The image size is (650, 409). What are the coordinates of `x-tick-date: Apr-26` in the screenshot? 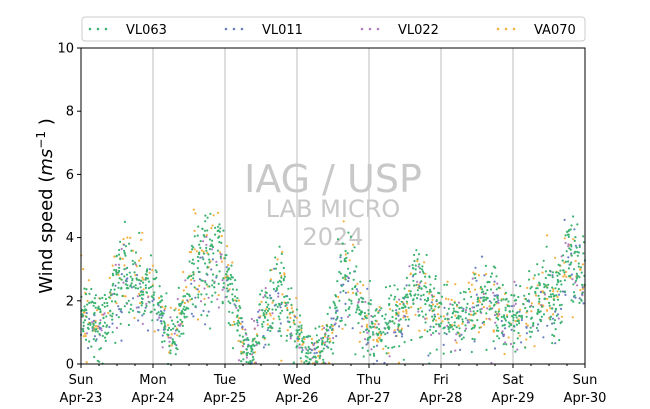 It's located at (297, 398).